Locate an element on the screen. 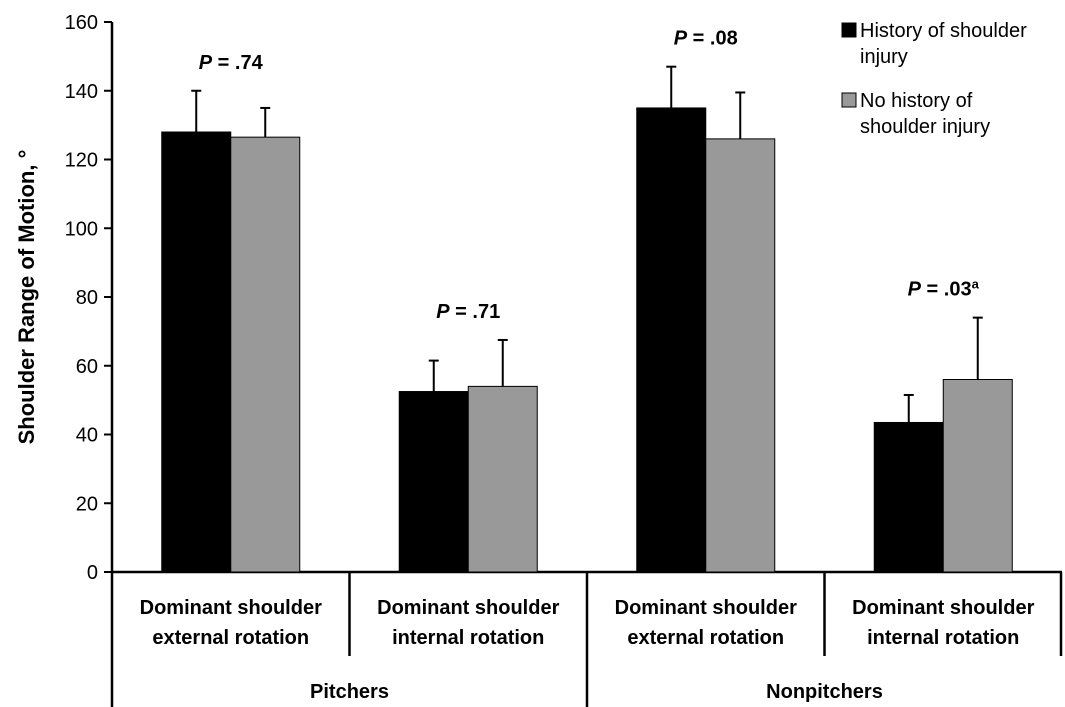  legend-label: injury is located at coordinates (884, 57).